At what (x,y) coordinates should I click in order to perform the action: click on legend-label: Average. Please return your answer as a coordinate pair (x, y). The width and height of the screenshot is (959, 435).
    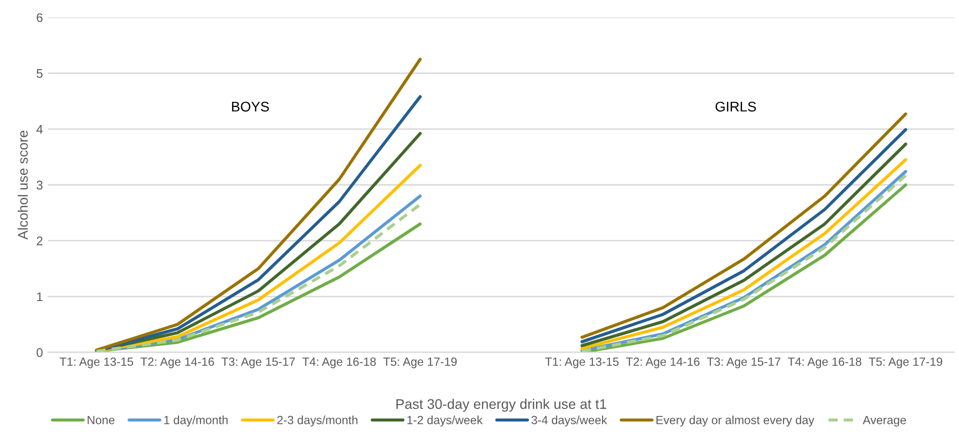
    Looking at the image, I should click on (884, 421).